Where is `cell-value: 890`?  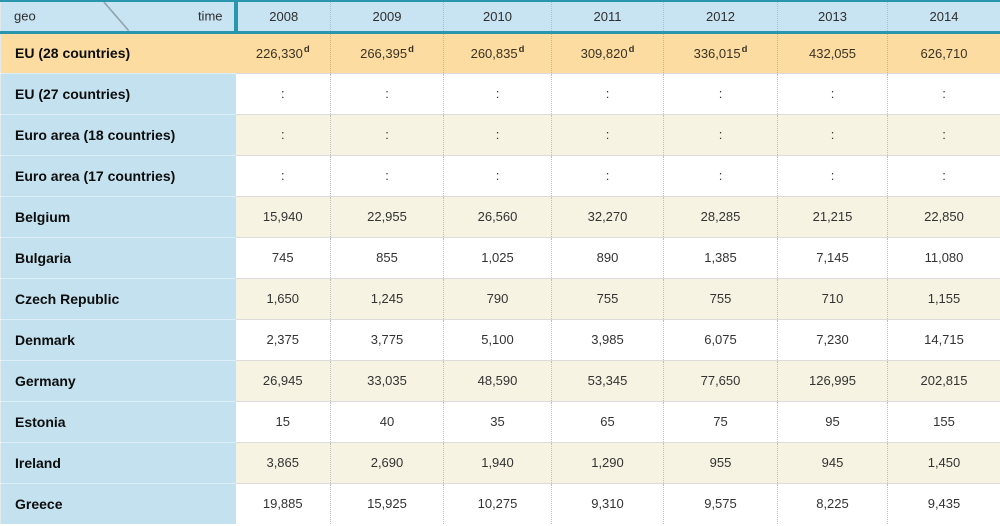 cell-value: 890 is located at coordinates (607, 257).